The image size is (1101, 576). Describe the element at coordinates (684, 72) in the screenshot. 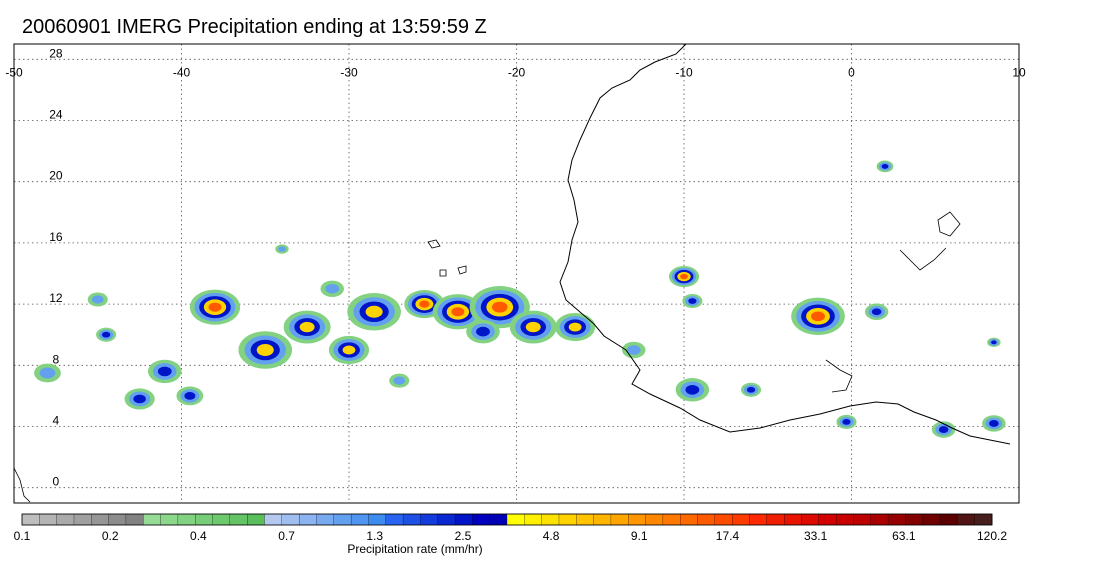

I see `lon-tick-label: -10` at that location.